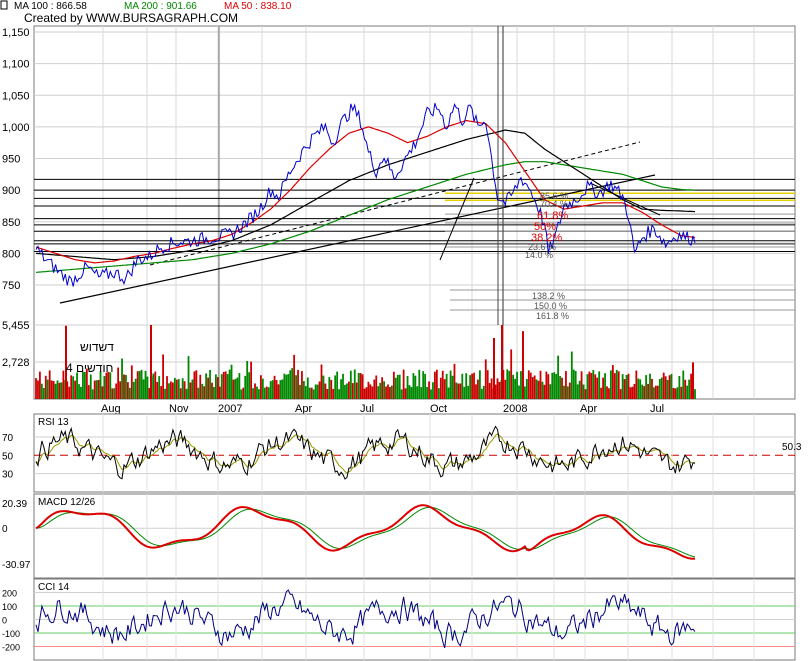  I want to click on rsi-lines, so click(365, 452).